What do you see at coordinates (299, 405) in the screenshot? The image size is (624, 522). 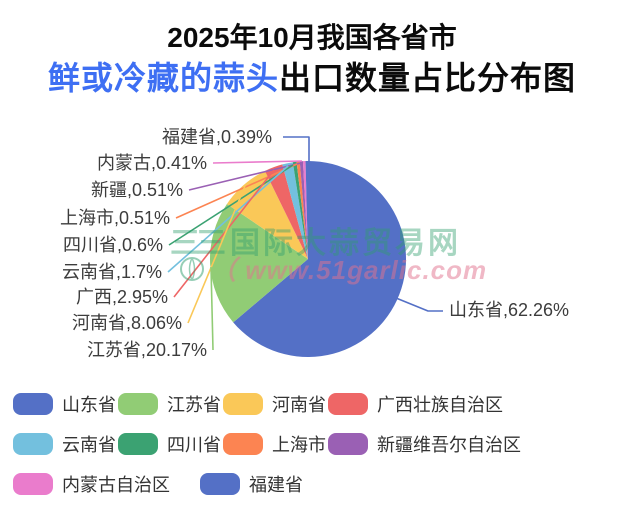 I see `legend-label: 河南省` at bounding box center [299, 405].